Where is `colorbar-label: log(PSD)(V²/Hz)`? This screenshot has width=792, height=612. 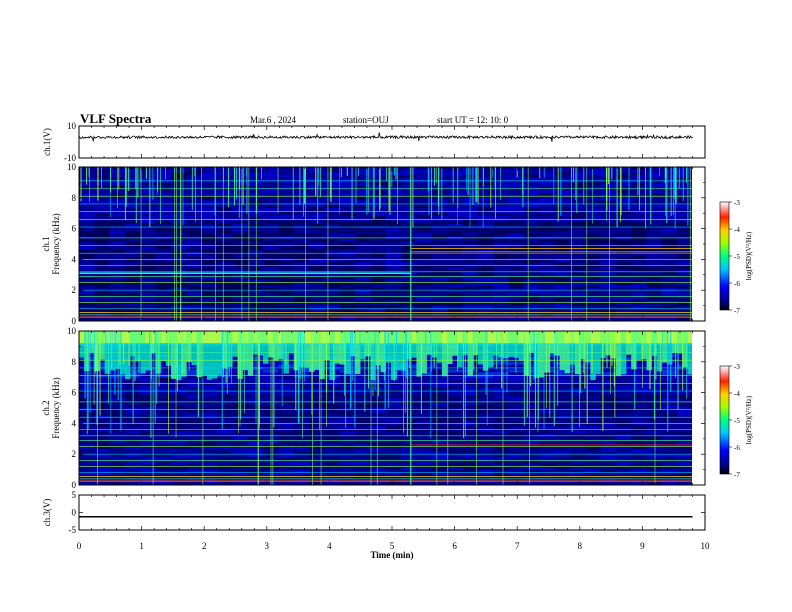 colorbar-label: log(PSD)(V²/Hz) is located at coordinates (749, 419).